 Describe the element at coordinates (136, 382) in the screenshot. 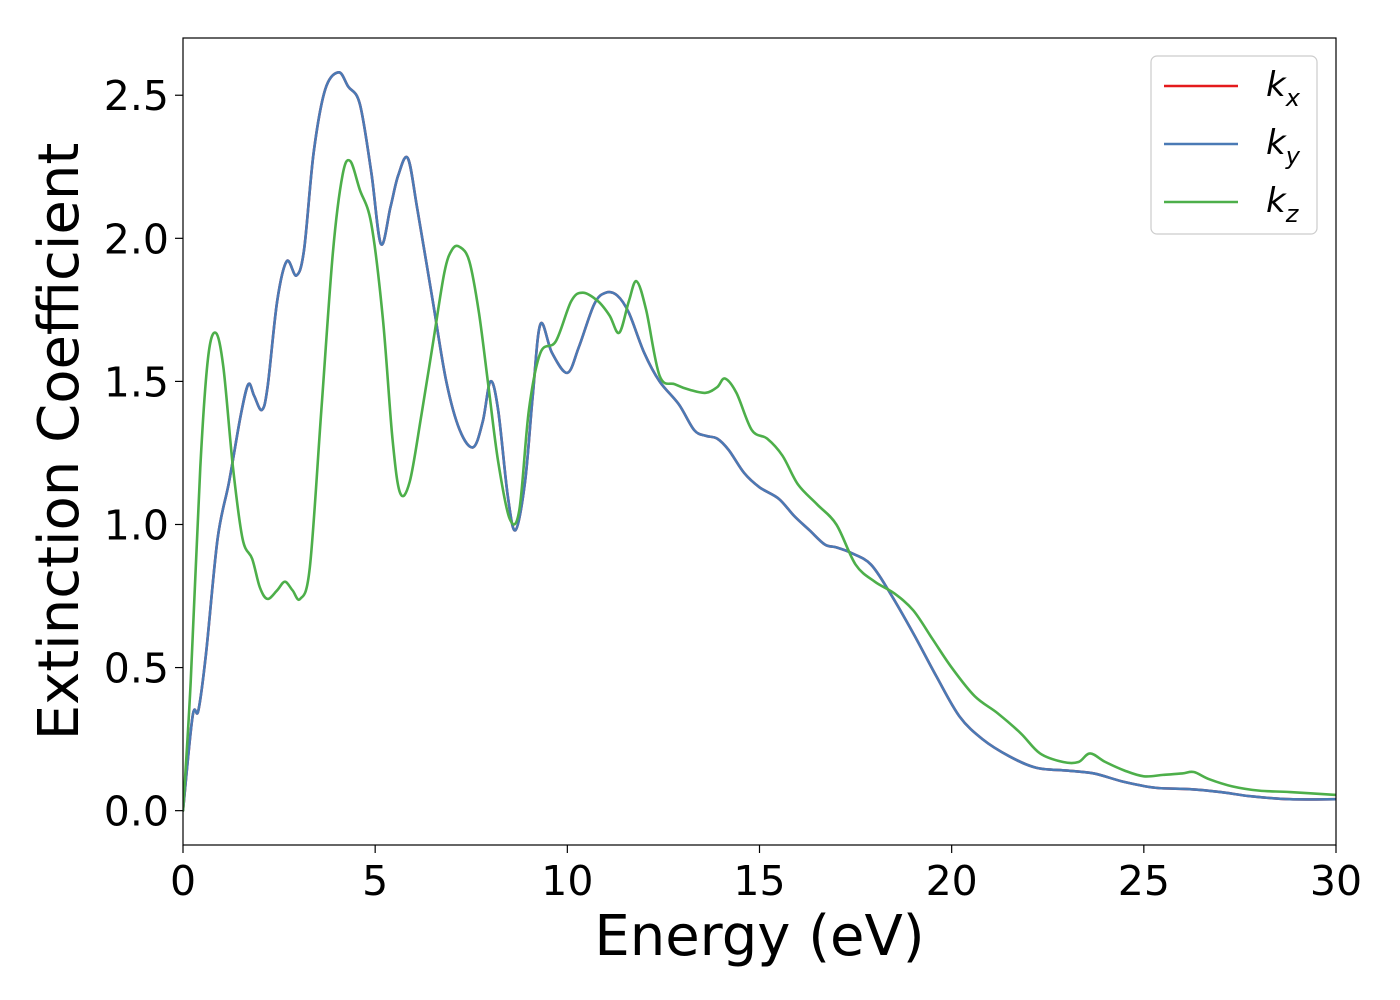

I see `y-tick-label: 1.5` at that location.